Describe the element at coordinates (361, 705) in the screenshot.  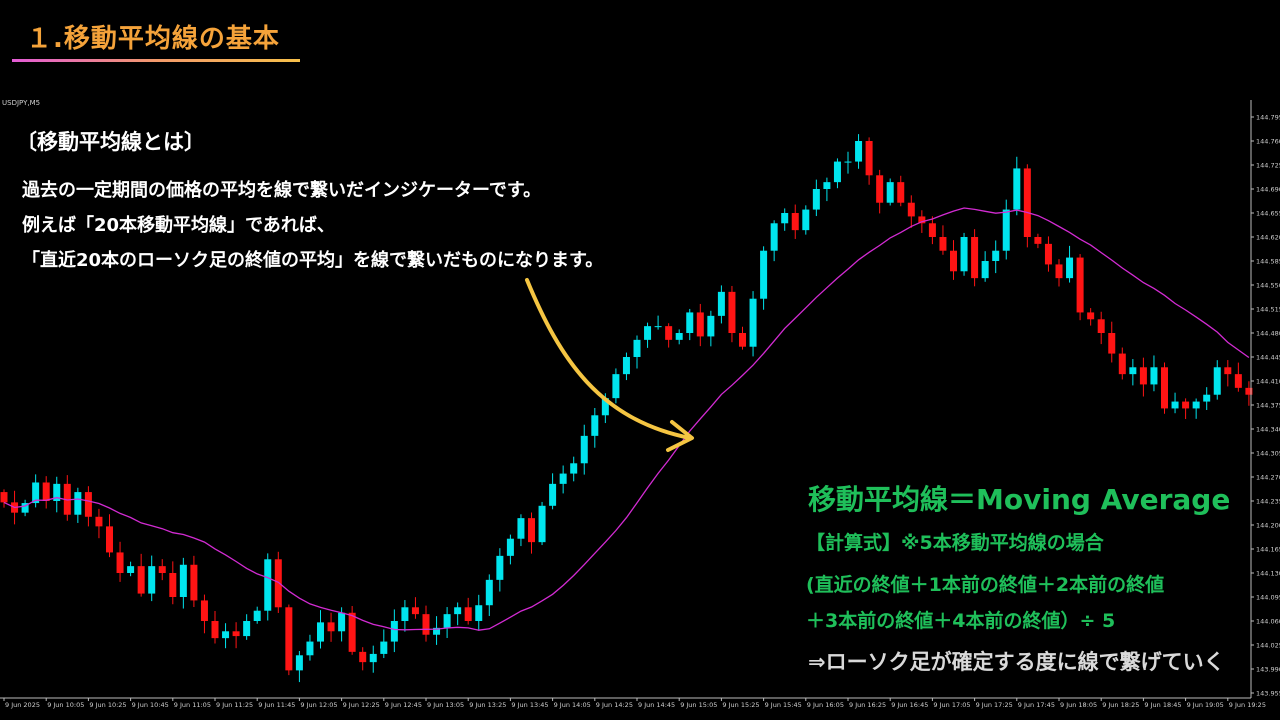
I see `time-tick-label: 9 Jun 12:25` at that location.